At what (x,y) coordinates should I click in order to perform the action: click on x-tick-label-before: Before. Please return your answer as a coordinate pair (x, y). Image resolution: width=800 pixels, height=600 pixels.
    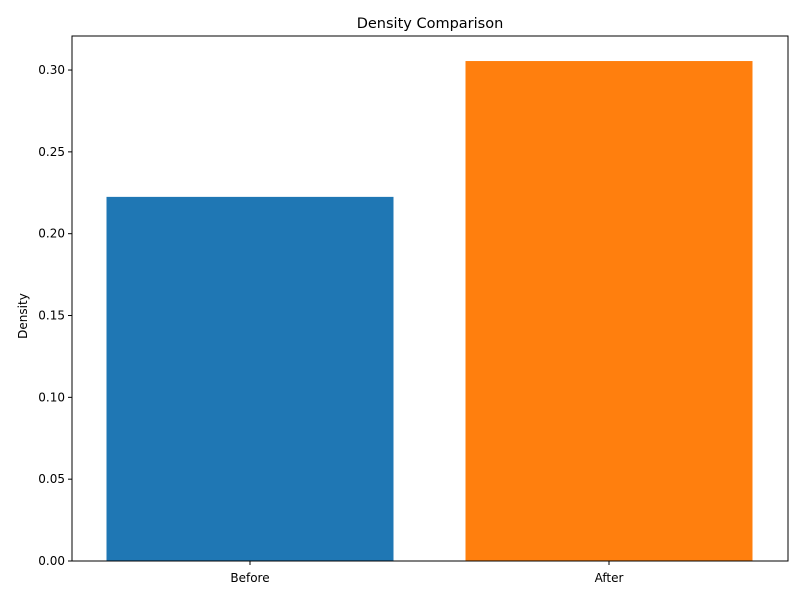
    Looking at the image, I should click on (249, 578).